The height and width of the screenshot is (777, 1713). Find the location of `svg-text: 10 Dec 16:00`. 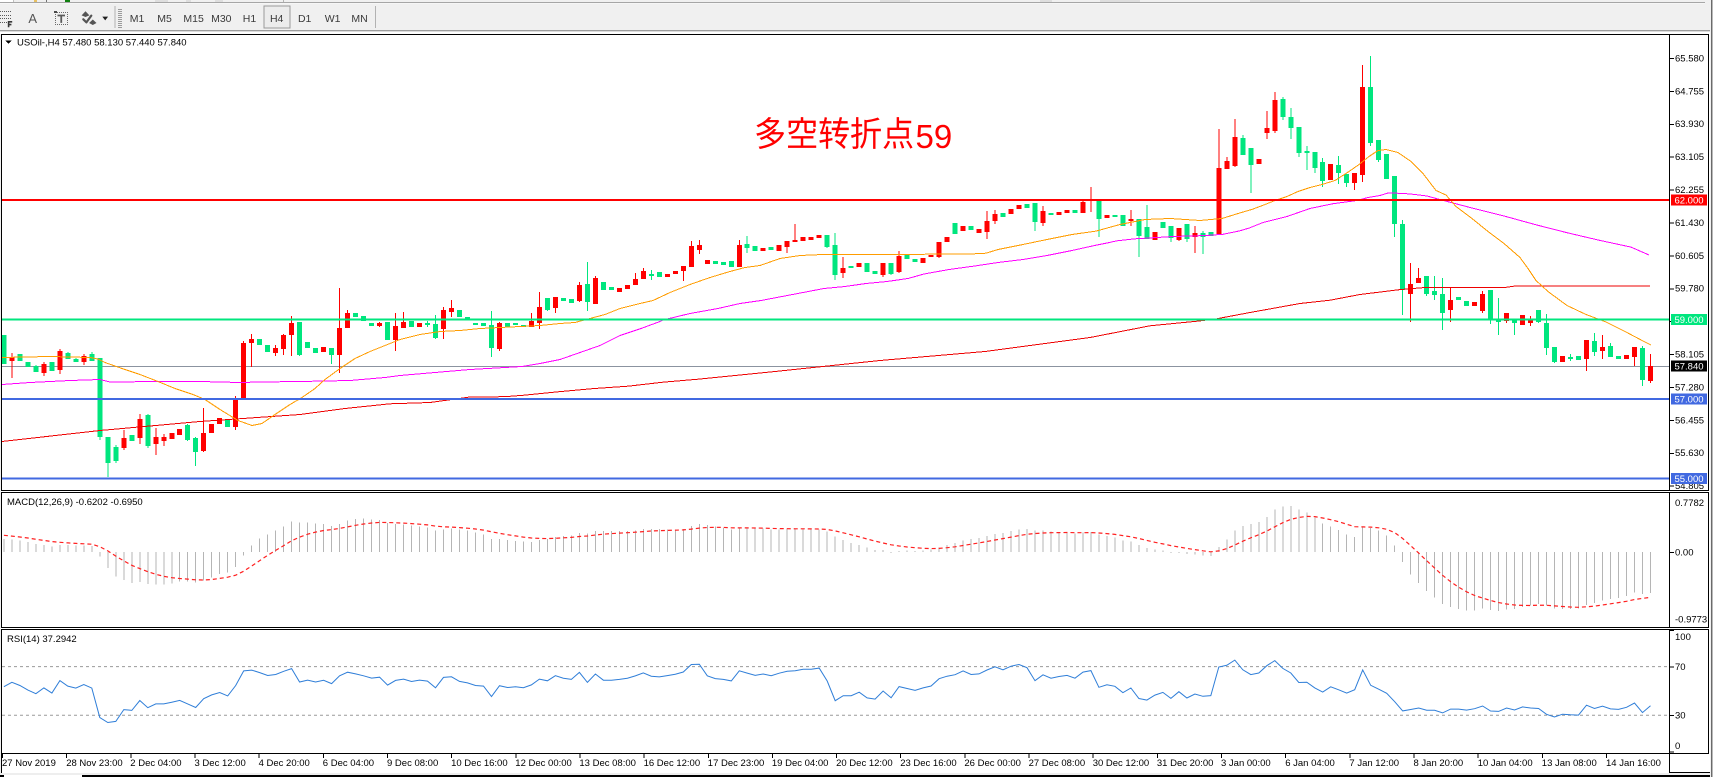

svg-text: 10 Dec 16:00 is located at coordinates (479, 763).